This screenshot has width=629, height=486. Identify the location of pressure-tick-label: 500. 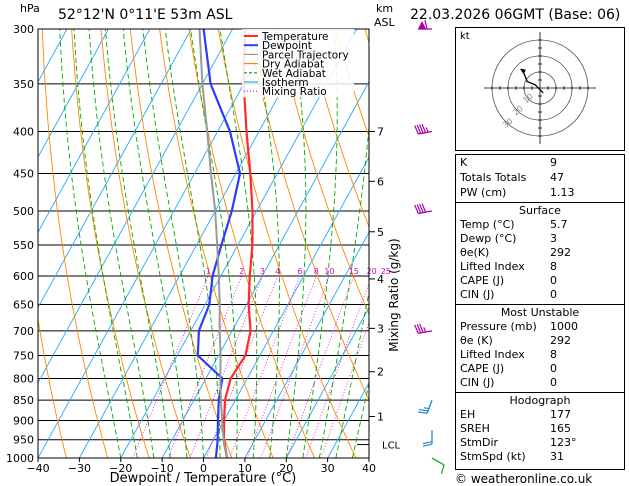
(23, 211).